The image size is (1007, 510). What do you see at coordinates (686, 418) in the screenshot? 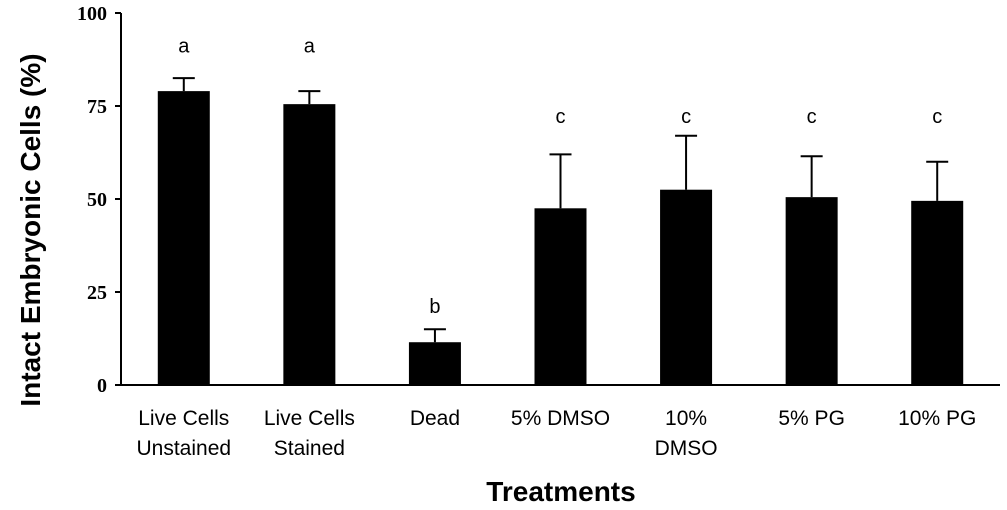
I see `x-tick-label: 10%` at bounding box center [686, 418].